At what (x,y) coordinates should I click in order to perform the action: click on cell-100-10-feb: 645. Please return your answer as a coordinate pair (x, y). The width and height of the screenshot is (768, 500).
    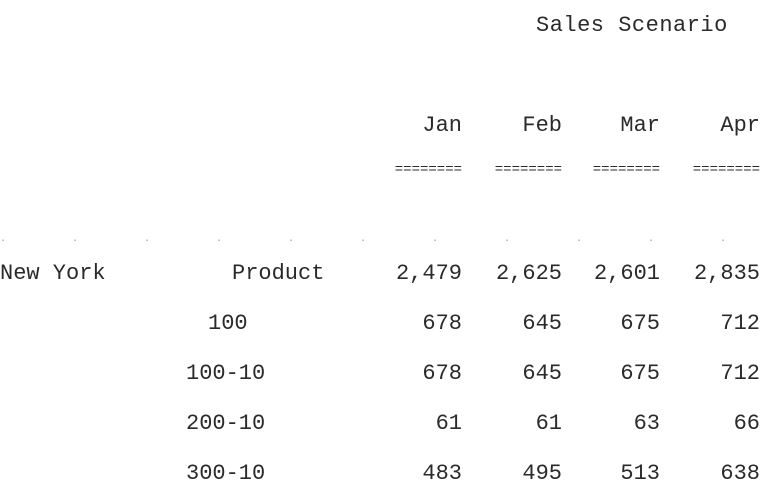
    Looking at the image, I should click on (542, 373).